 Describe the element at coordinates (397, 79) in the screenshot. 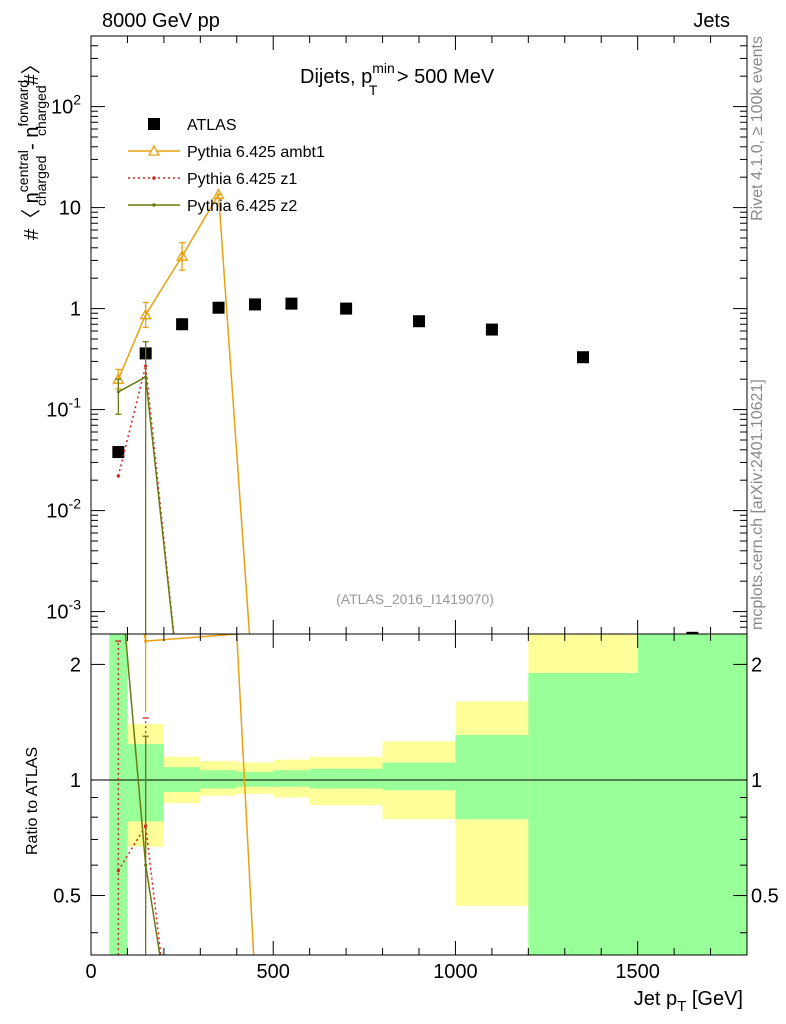

I see `main-title: Dijets, pmin T > 500 MeV` at that location.